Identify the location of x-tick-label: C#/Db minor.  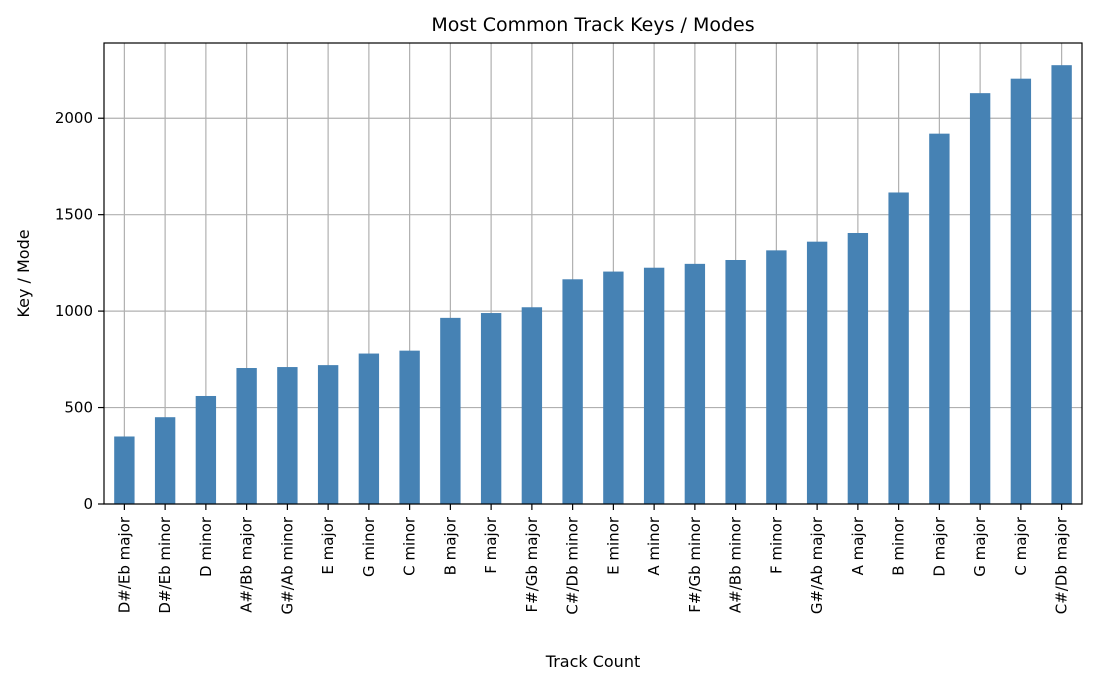
(573, 565).